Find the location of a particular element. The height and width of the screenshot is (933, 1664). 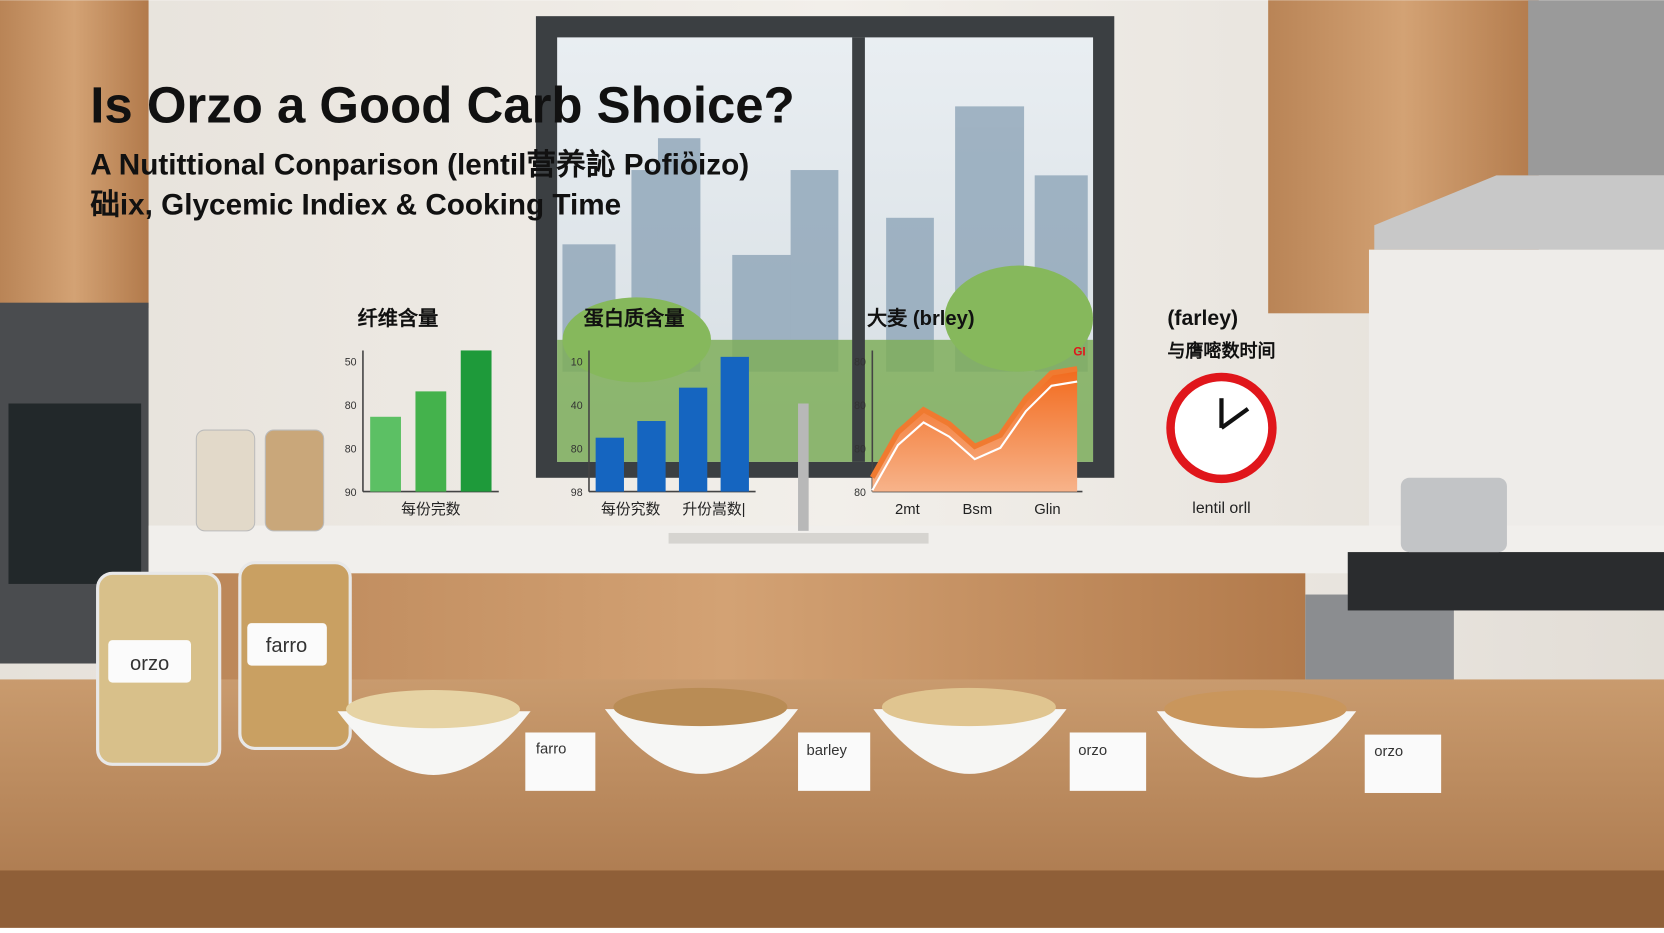

bowls is located at coordinates (847, 732).